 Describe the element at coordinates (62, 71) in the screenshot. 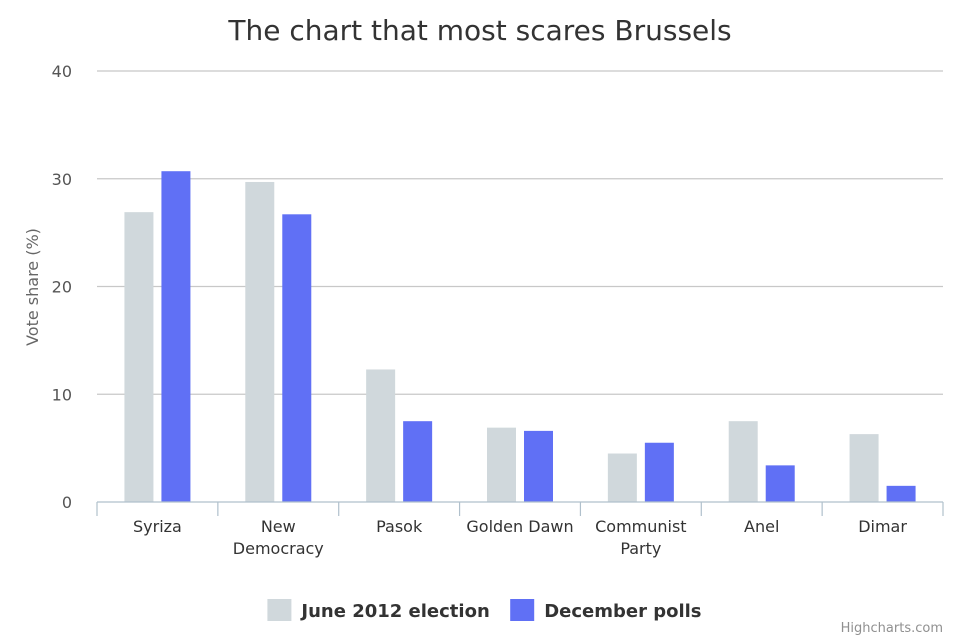

I see `y-tick-label: 40` at that location.